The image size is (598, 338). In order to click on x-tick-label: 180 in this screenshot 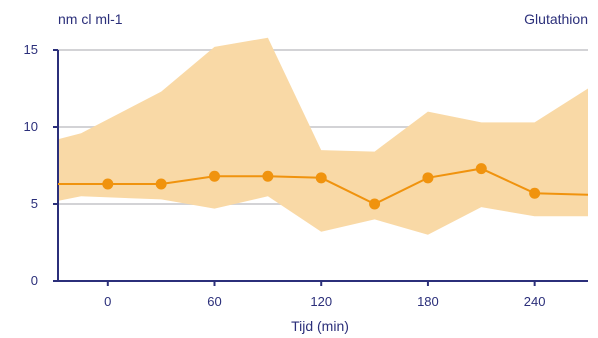, I will do `click(428, 301)`.